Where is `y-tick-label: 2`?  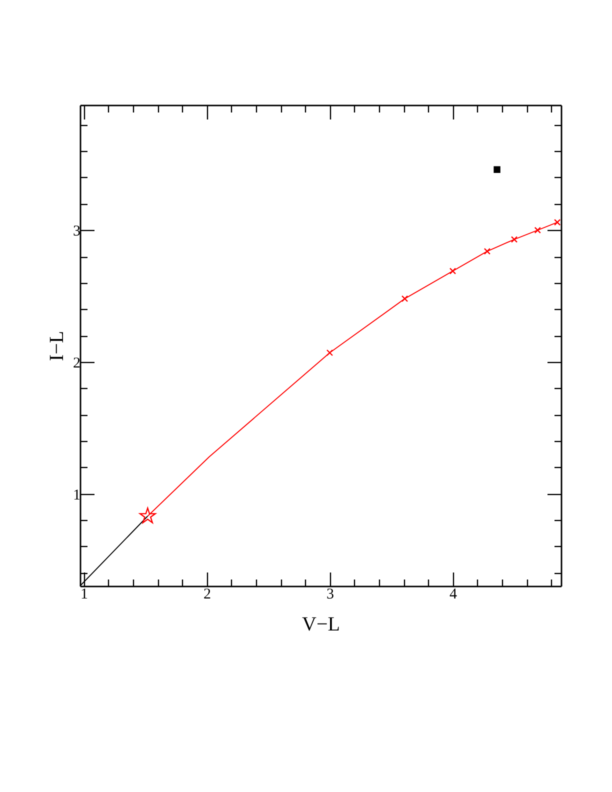
y-tick-label: 2 is located at coordinates (76, 363).